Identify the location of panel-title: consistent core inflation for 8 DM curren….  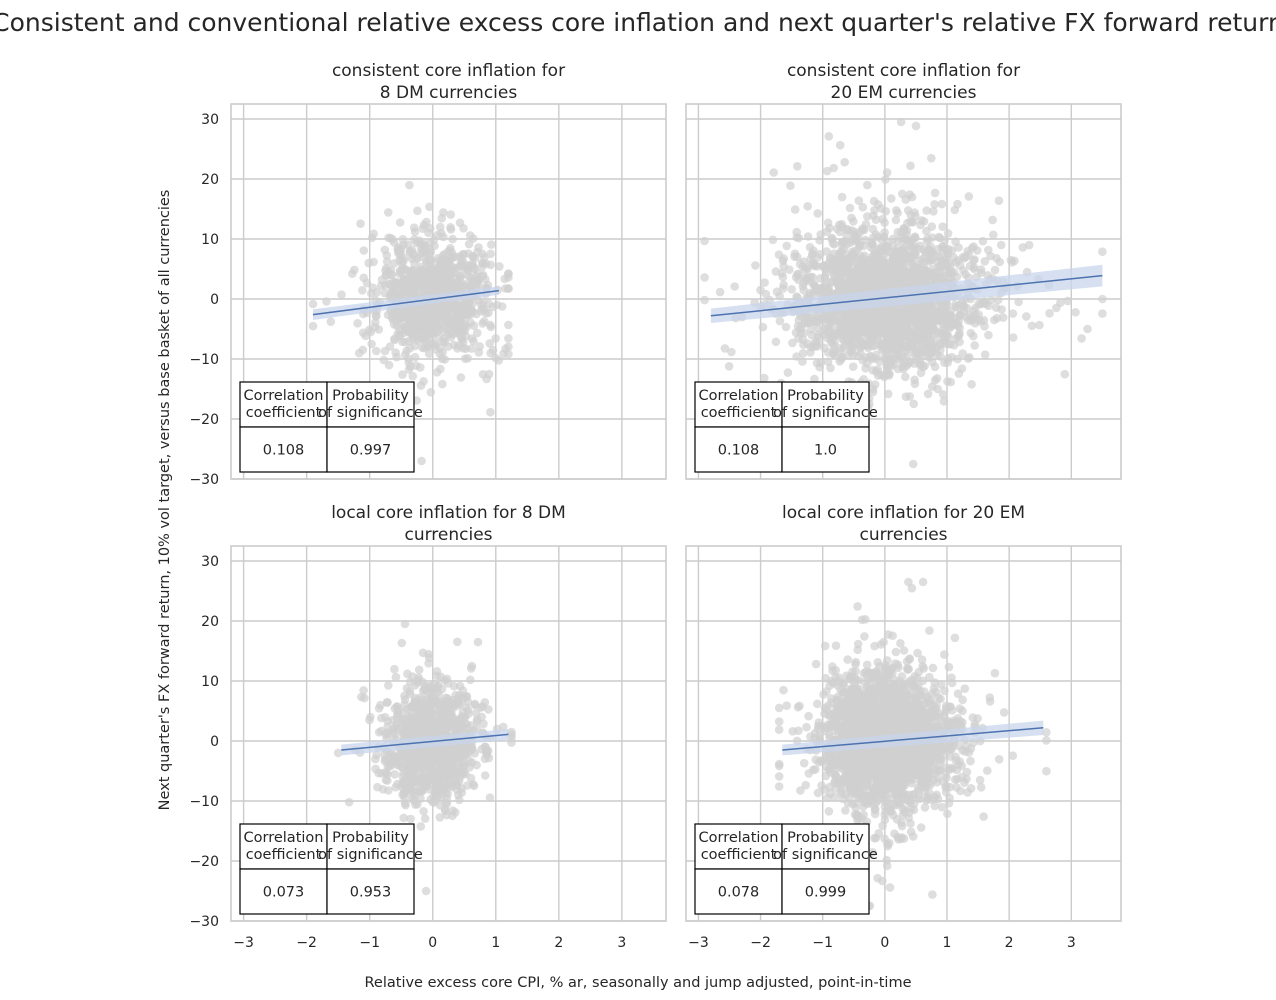
(448, 82).